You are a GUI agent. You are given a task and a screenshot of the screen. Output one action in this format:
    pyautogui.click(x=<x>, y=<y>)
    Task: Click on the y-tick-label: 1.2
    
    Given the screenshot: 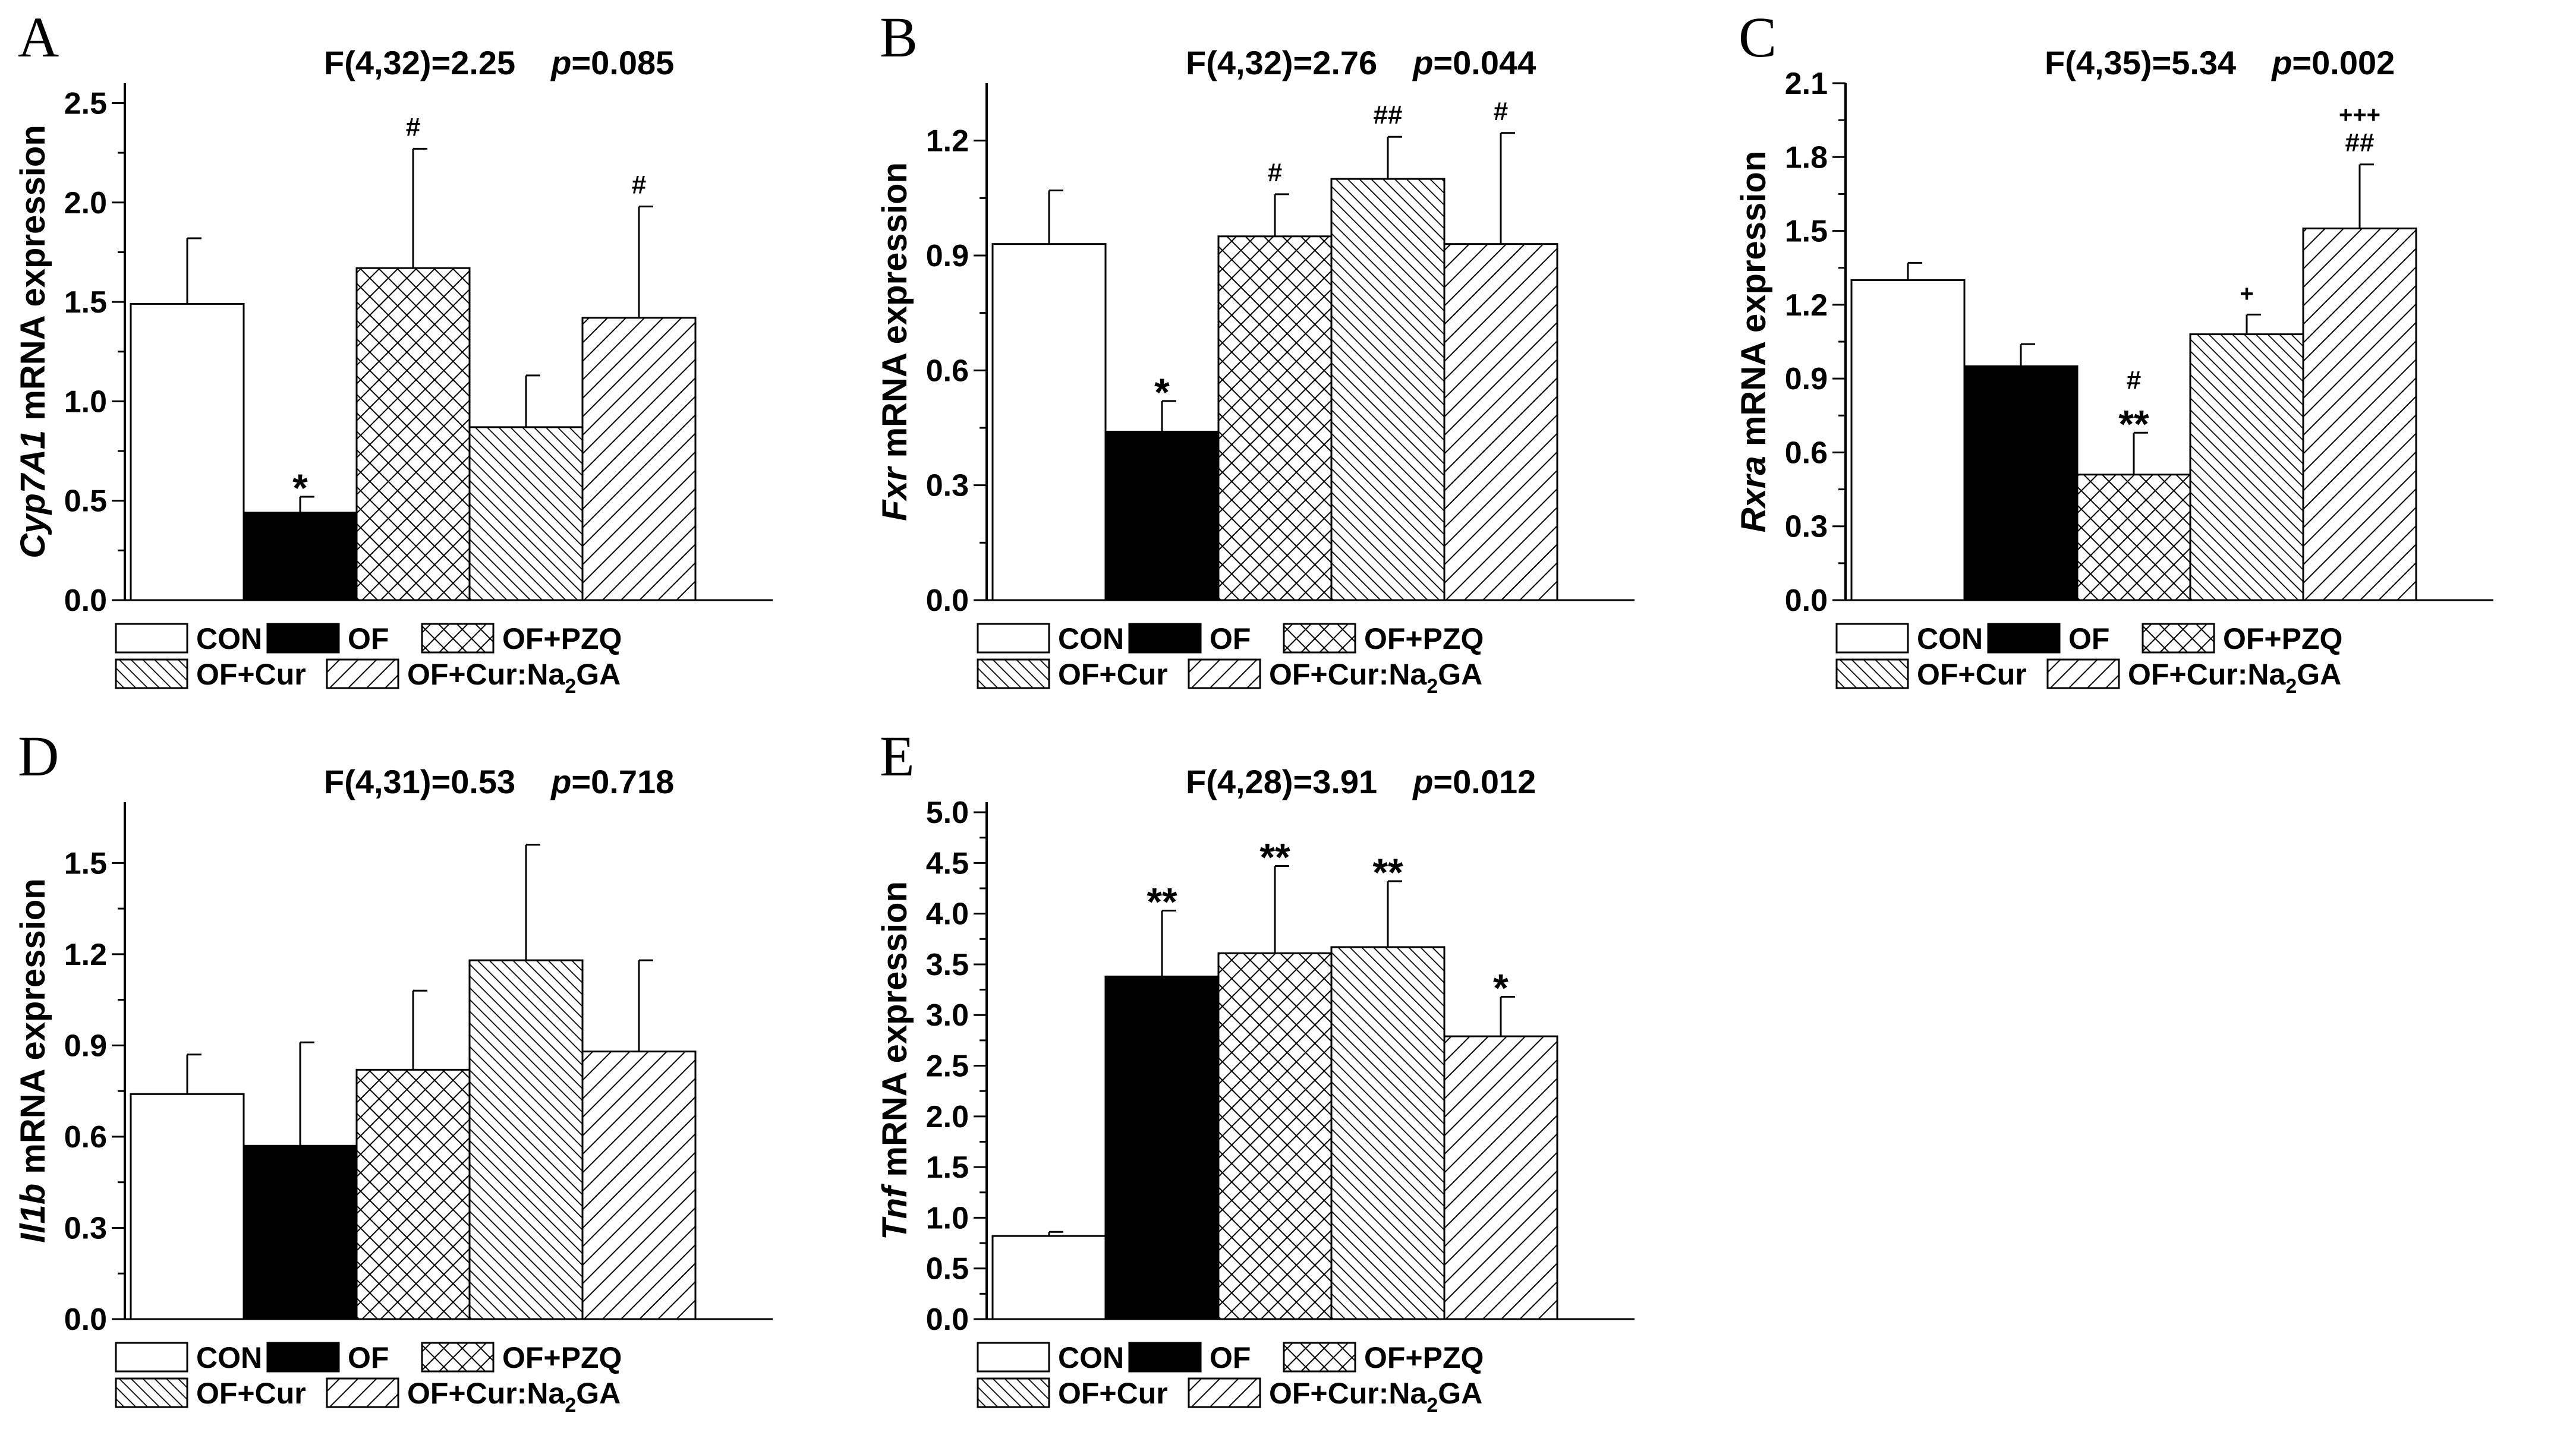 What is the action you would take?
    pyautogui.click(x=86, y=955)
    